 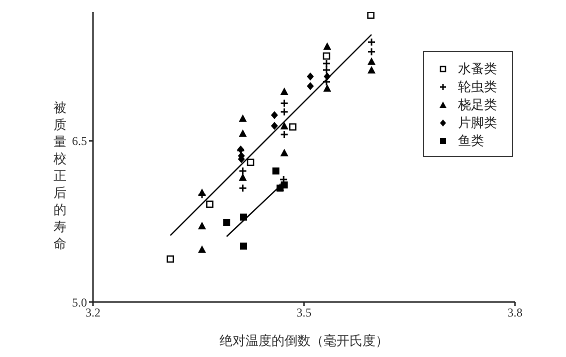 I want to click on y-tick-label: 5.0, so click(x=79, y=302).